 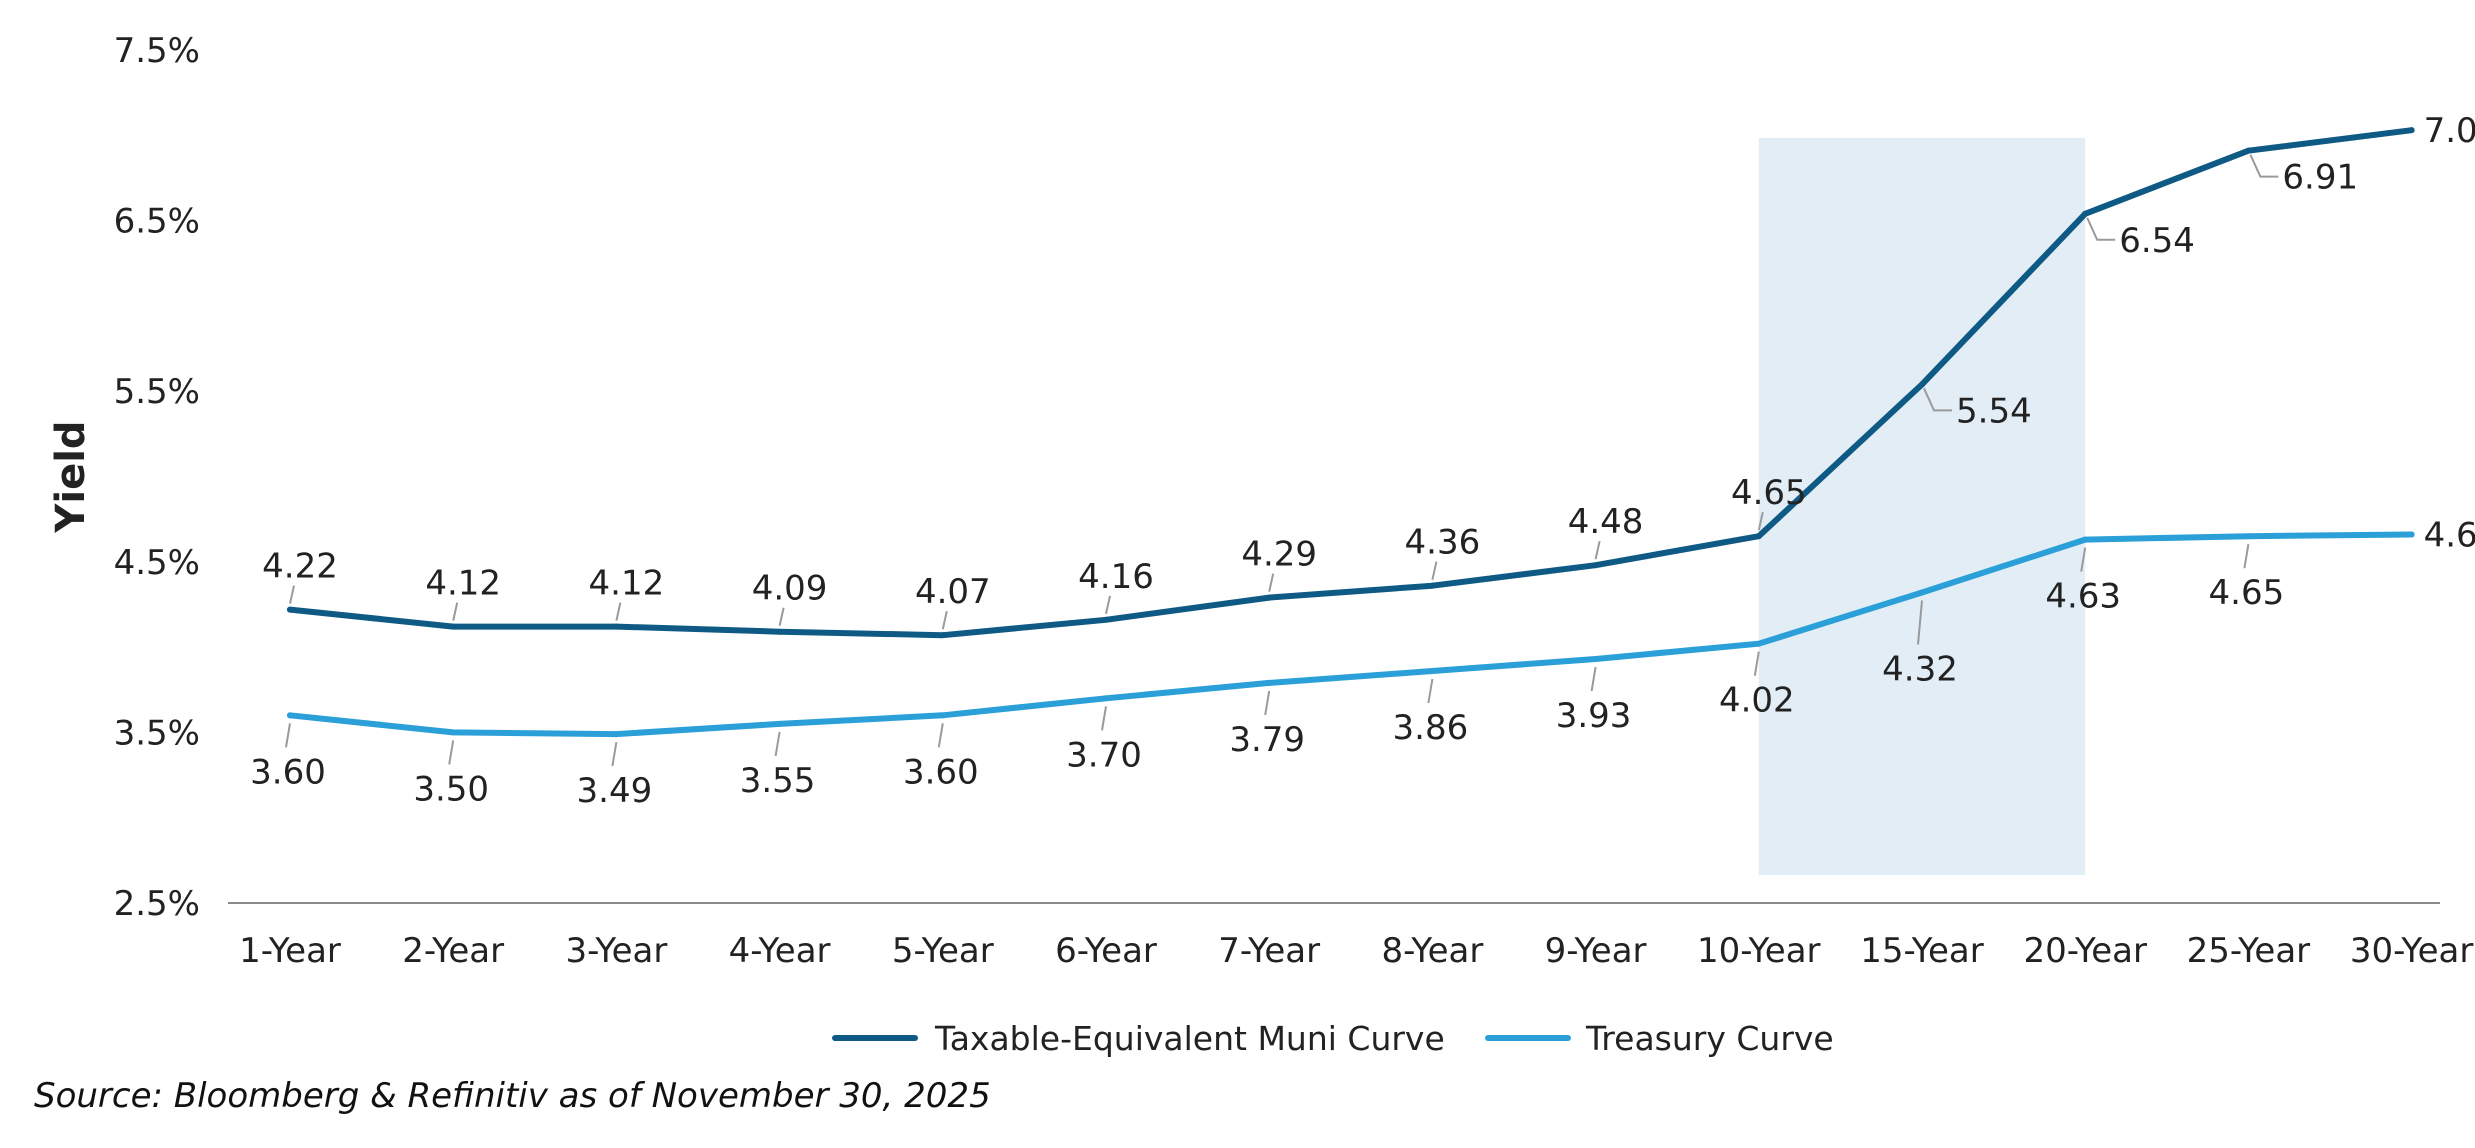 What do you see at coordinates (778, 781) in the screenshot?
I see `data-label: 3.55` at bounding box center [778, 781].